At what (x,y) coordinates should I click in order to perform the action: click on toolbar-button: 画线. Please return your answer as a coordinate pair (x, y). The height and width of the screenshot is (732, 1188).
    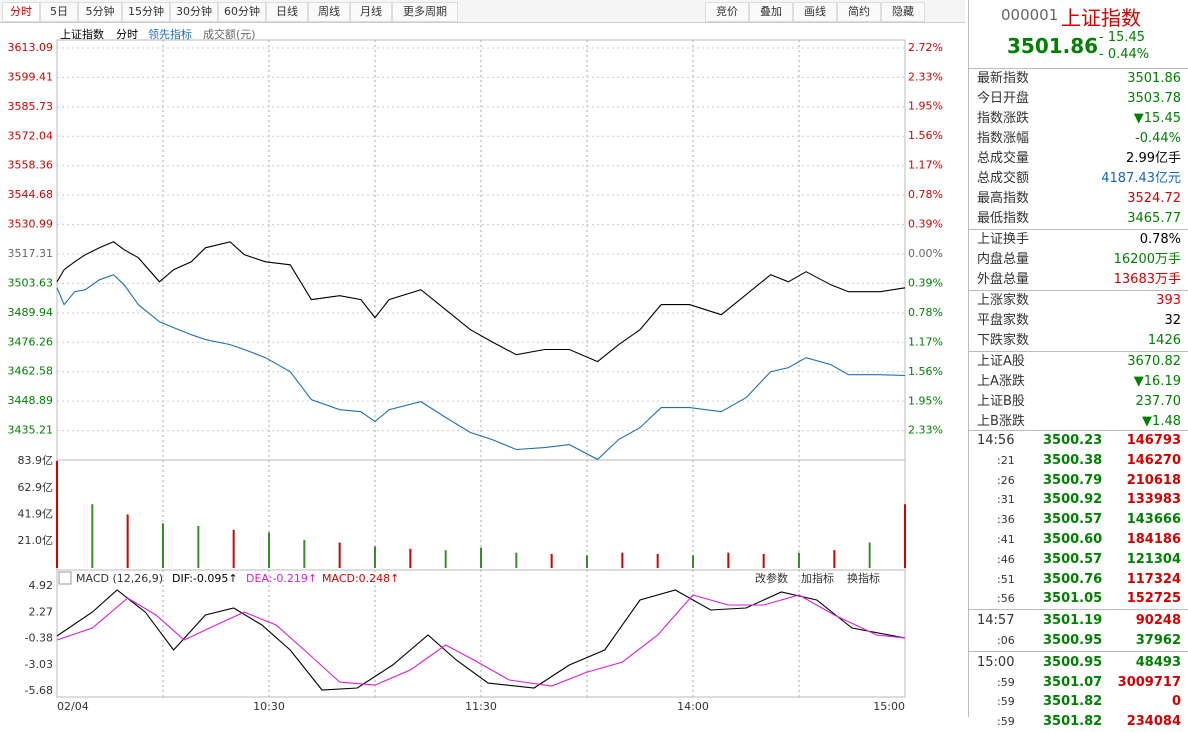
    Looking at the image, I should click on (815, 12).